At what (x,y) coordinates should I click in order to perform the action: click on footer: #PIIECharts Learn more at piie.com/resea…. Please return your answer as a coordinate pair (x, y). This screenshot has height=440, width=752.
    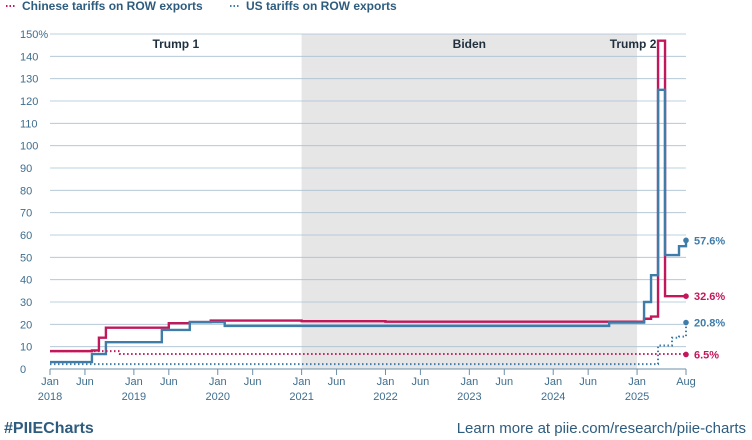
    Looking at the image, I should click on (375, 428).